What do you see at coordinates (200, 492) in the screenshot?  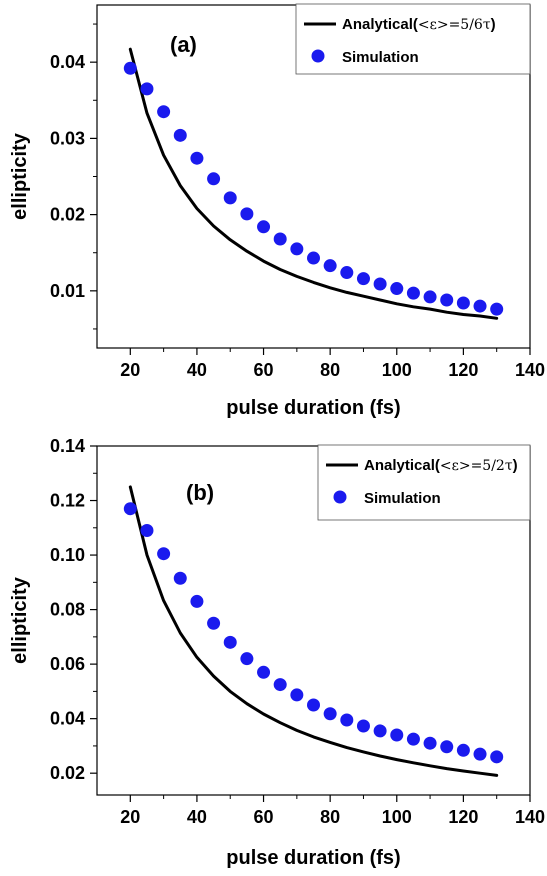 I see `panel-label: (b)` at bounding box center [200, 492].